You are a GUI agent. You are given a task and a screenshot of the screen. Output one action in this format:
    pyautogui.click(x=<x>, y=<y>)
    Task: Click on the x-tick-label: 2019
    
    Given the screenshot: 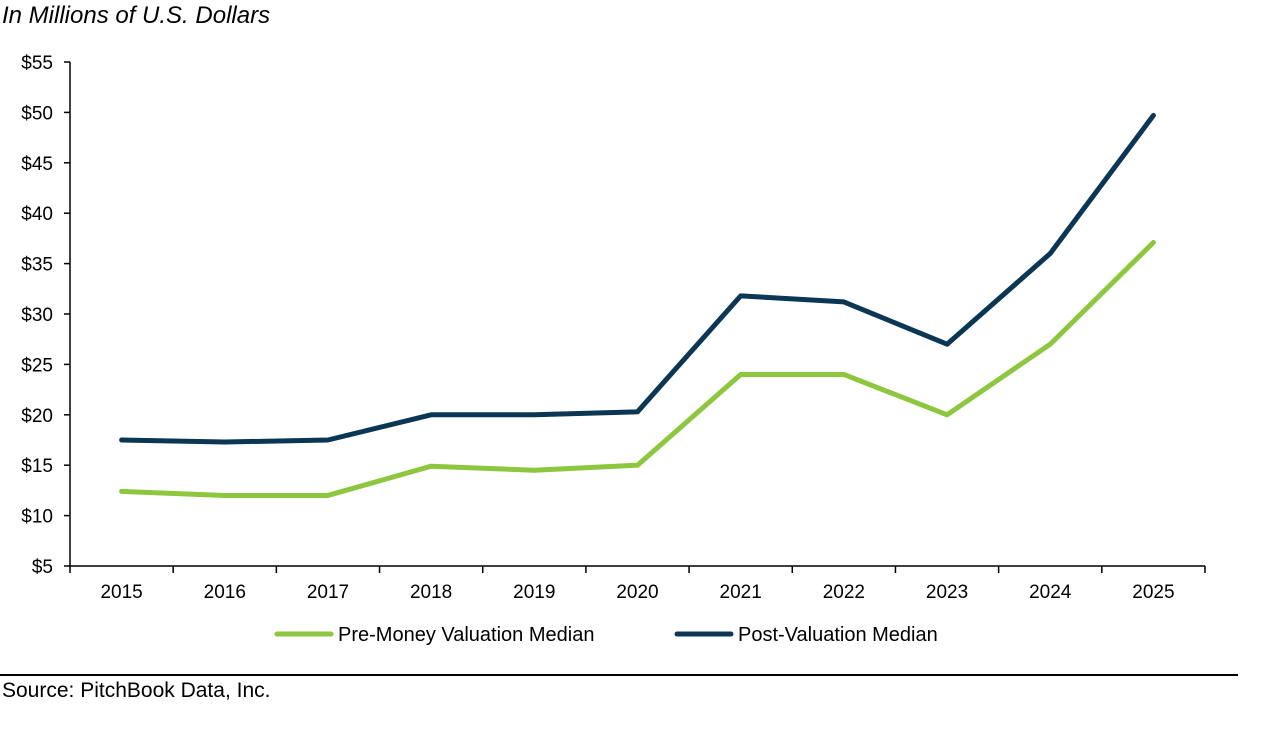 What is the action you would take?
    pyautogui.click(x=534, y=592)
    